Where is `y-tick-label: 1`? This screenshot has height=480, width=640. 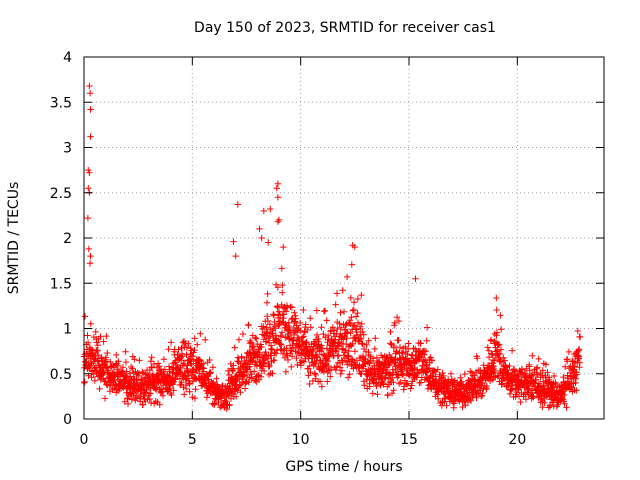
y-tick-label: 1 is located at coordinates (67, 330).